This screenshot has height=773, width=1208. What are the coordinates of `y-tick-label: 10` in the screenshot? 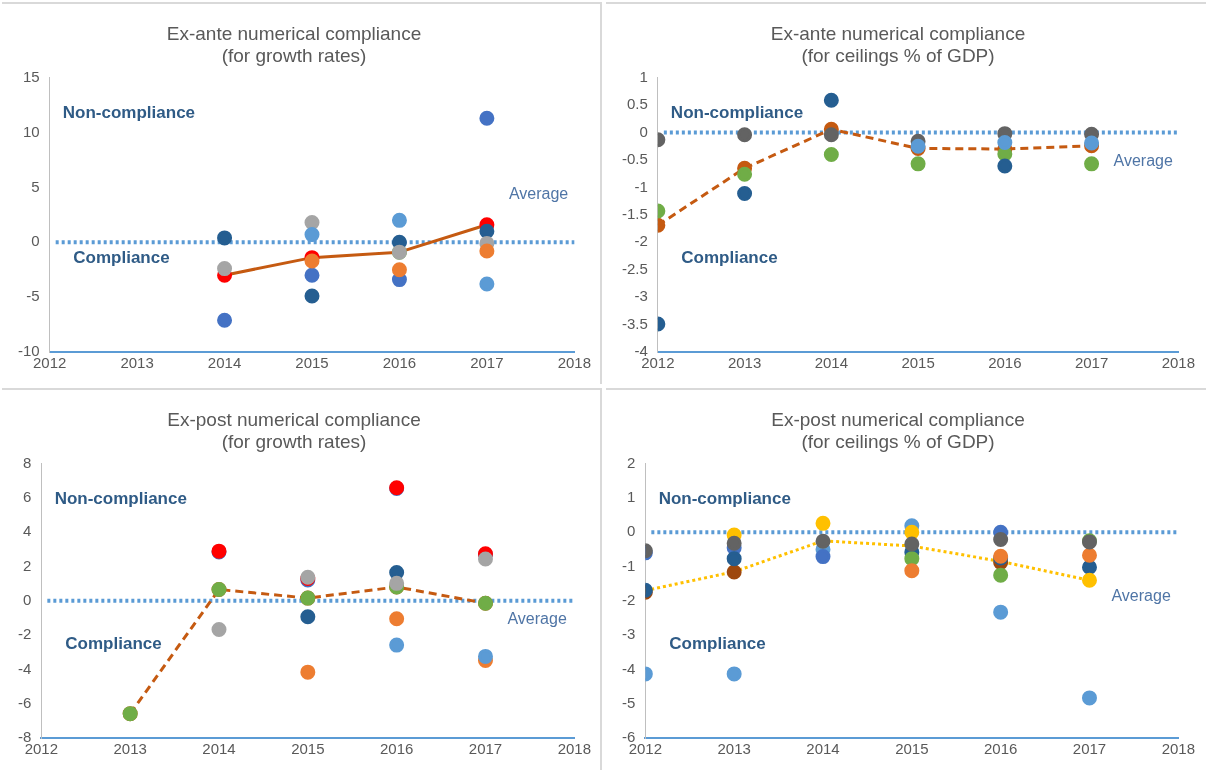 It's located at (31, 131).